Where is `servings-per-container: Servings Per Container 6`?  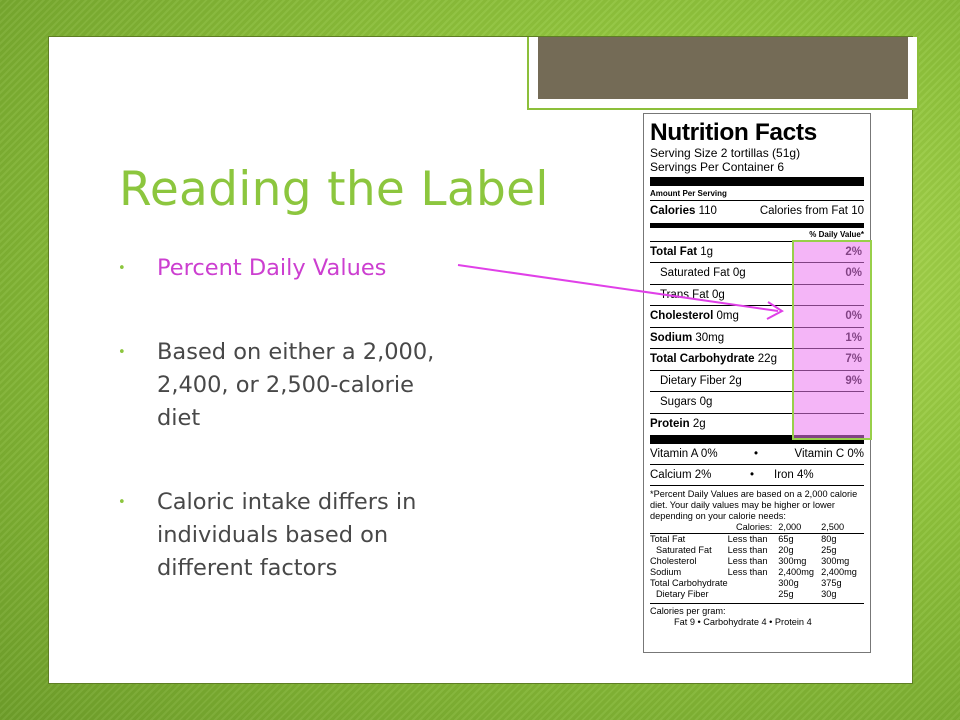 servings-per-container: Servings Per Container 6 is located at coordinates (717, 167).